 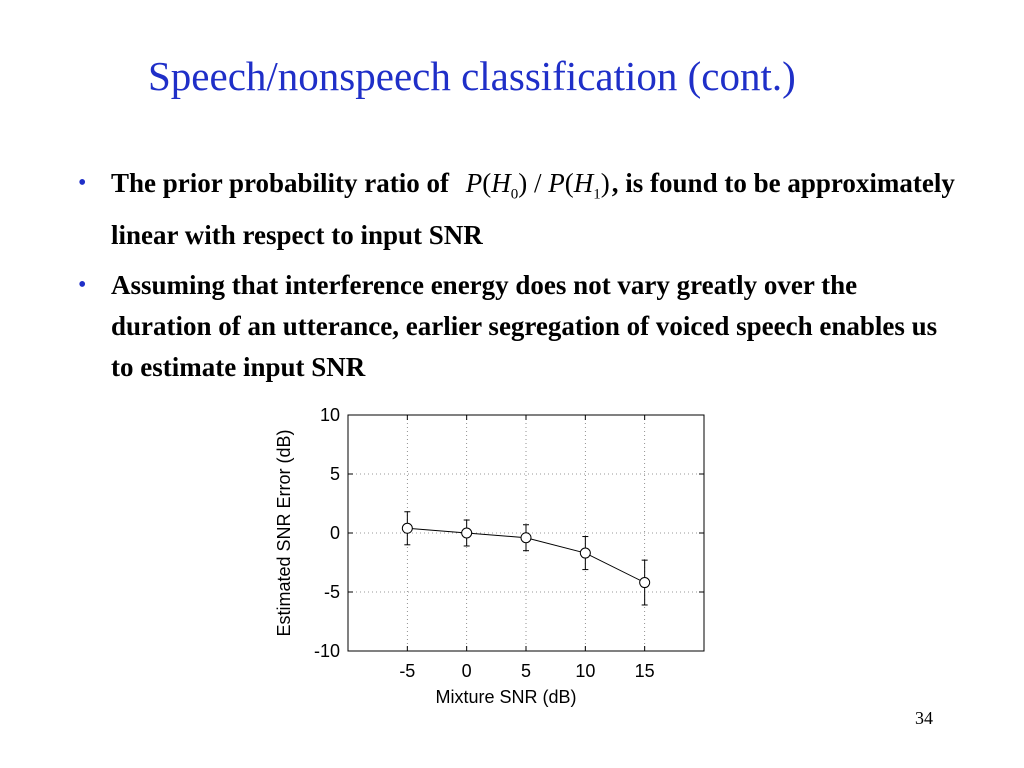 I want to click on y-tick-label: -5, so click(x=332, y=592).